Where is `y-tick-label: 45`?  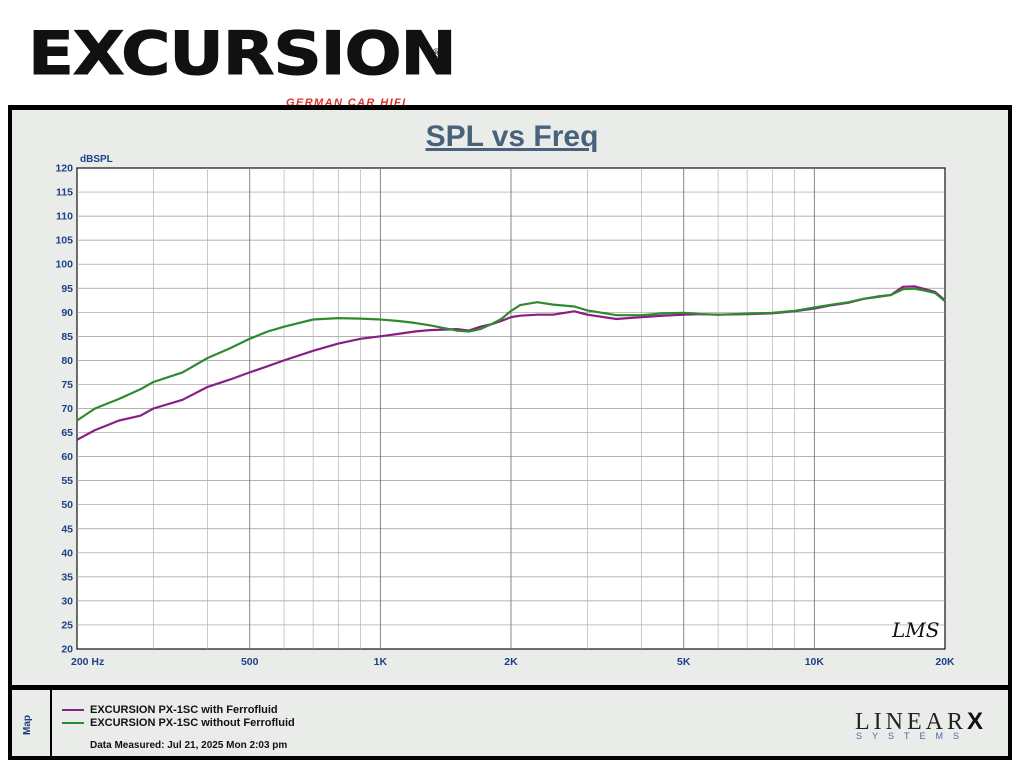 y-tick-label: 45 is located at coordinates (67, 529).